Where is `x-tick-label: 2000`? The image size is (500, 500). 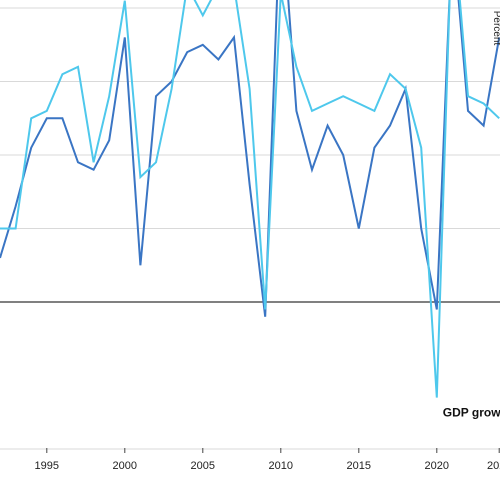
x-tick-label: 2000 is located at coordinates (125, 466).